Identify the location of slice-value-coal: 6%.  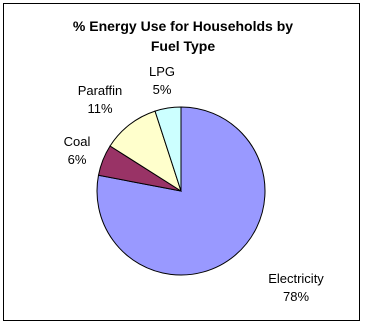
(77, 159).